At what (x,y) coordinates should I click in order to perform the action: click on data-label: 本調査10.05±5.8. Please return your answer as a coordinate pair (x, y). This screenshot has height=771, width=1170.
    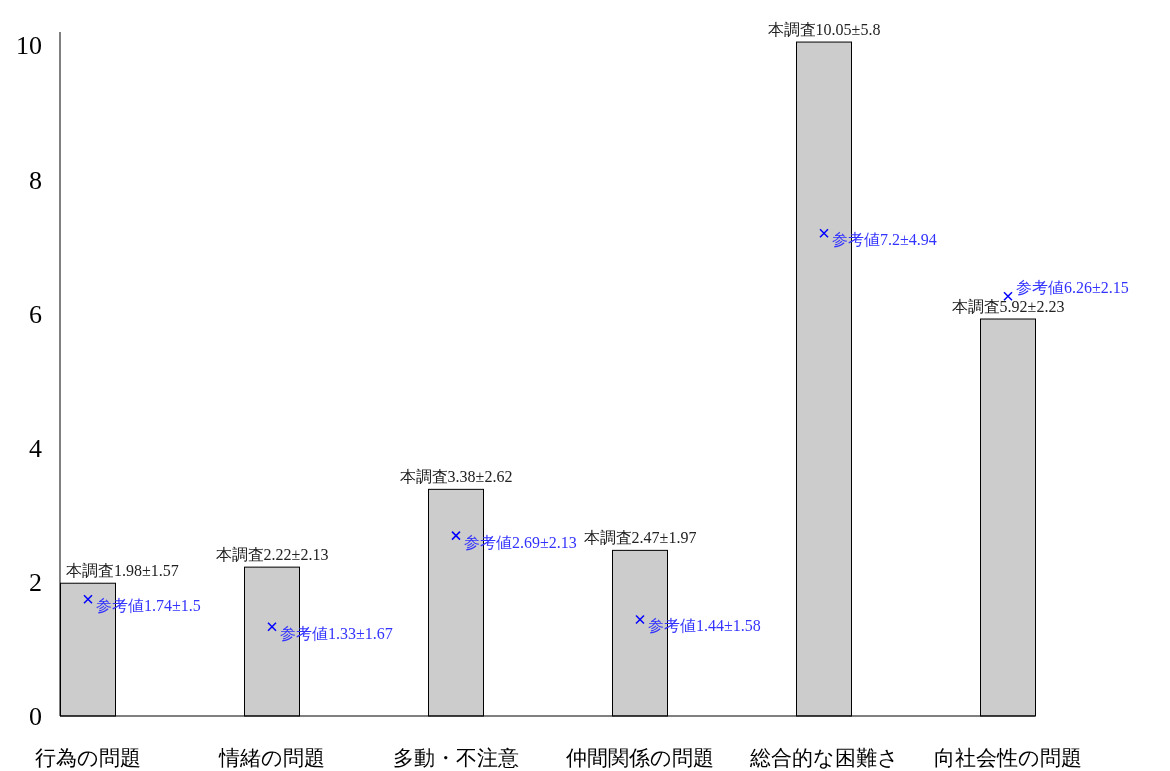
    Looking at the image, I should click on (824, 30).